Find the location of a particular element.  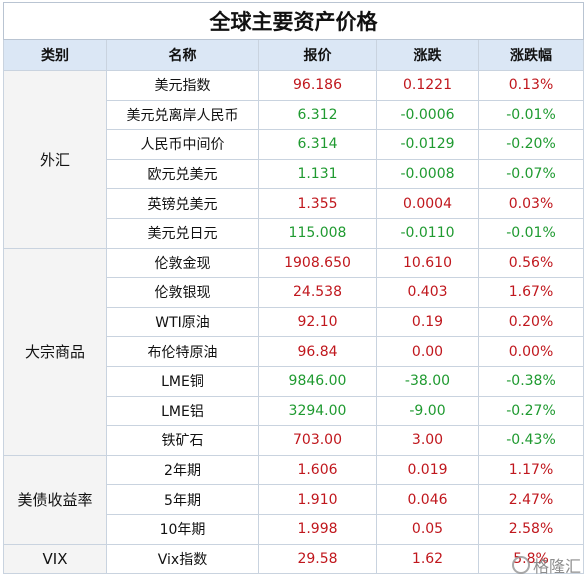

change-pct-cell: -0.20% is located at coordinates (531, 144).